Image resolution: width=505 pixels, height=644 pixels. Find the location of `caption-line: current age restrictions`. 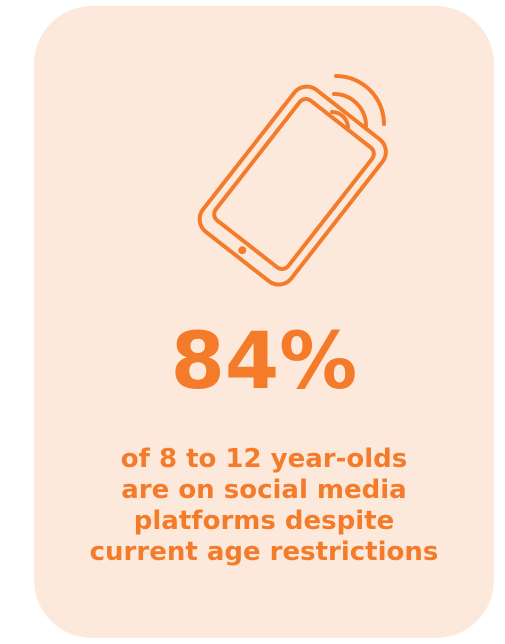

caption-line: current age restrictions is located at coordinates (264, 552).